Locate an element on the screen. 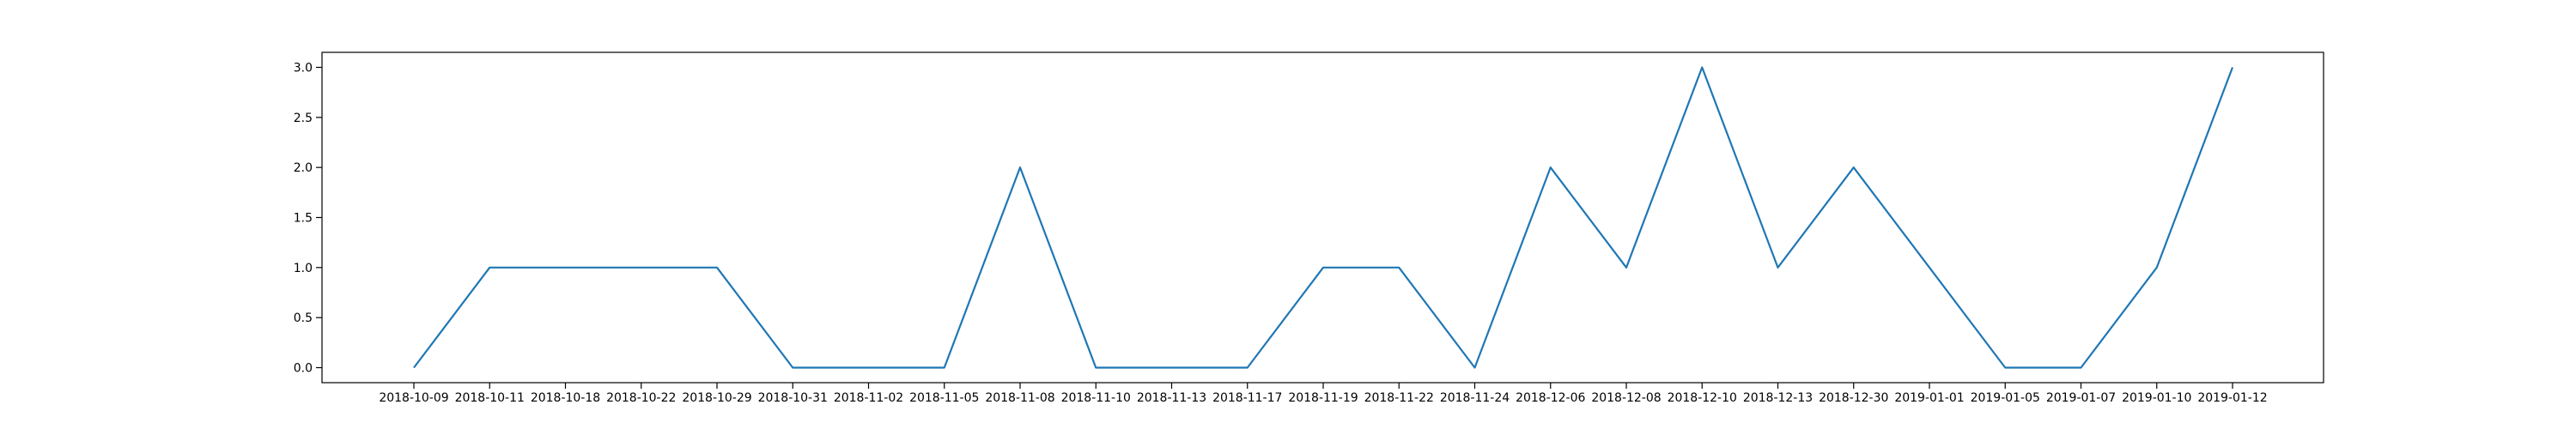 This screenshot has width=2576, height=429. x-tick-label-2: 2018-10-18 is located at coordinates (565, 398).